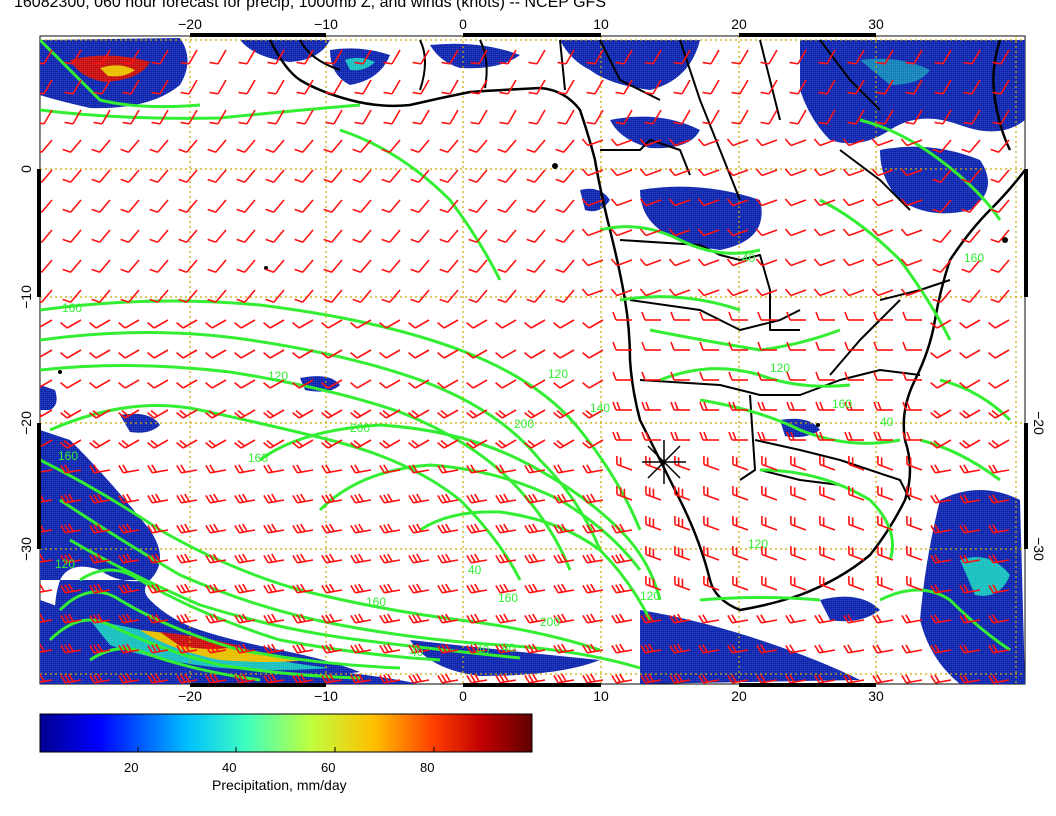 Image resolution: width=1056 pixels, height=816 pixels. Describe the element at coordinates (190, 24) in the screenshot. I see `lon-tick: −20` at that location.